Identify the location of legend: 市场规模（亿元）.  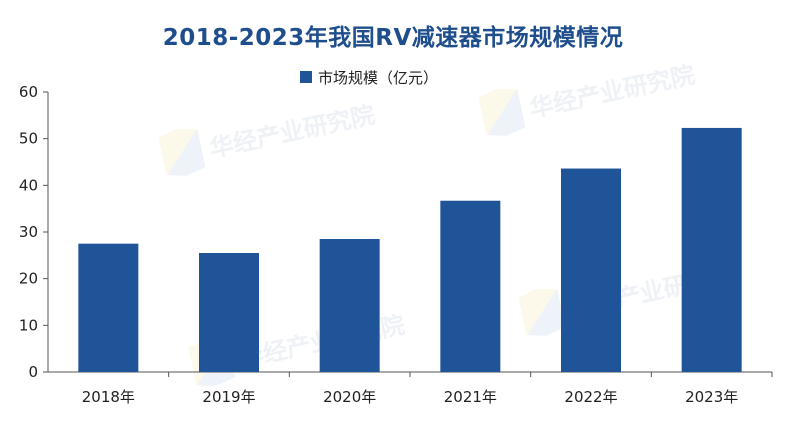
(369, 77).